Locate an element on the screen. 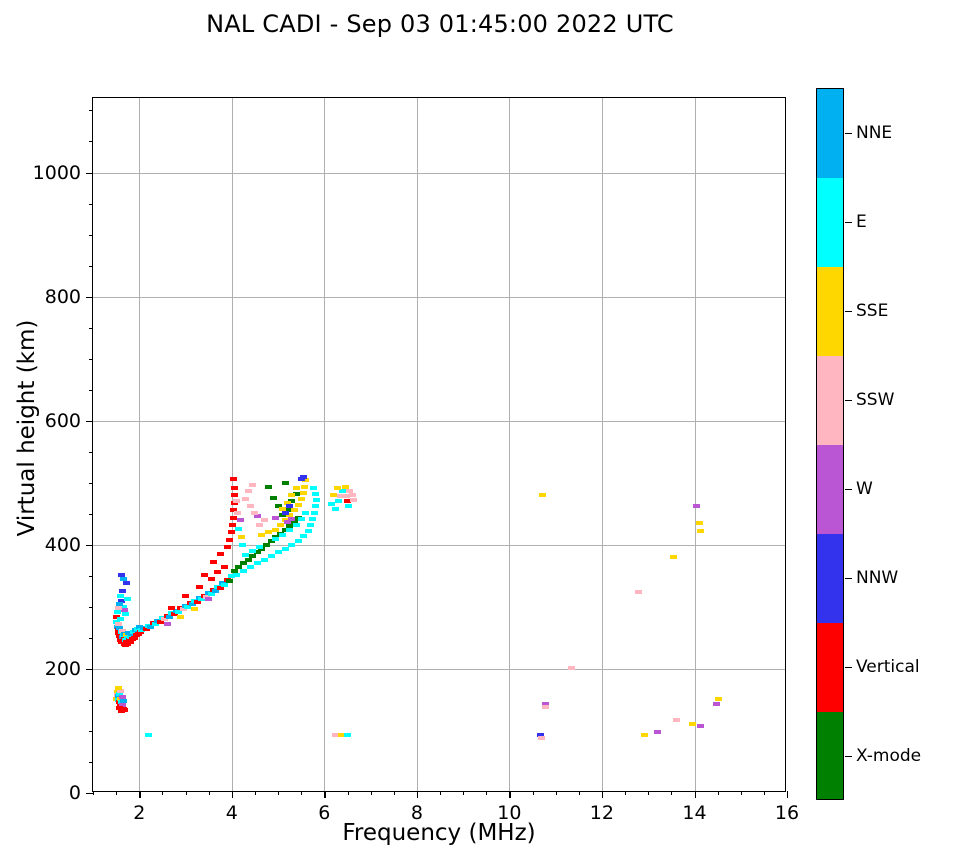 The image size is (958, 857). colorbar-segment-nne is located at coordinates (830, 134).